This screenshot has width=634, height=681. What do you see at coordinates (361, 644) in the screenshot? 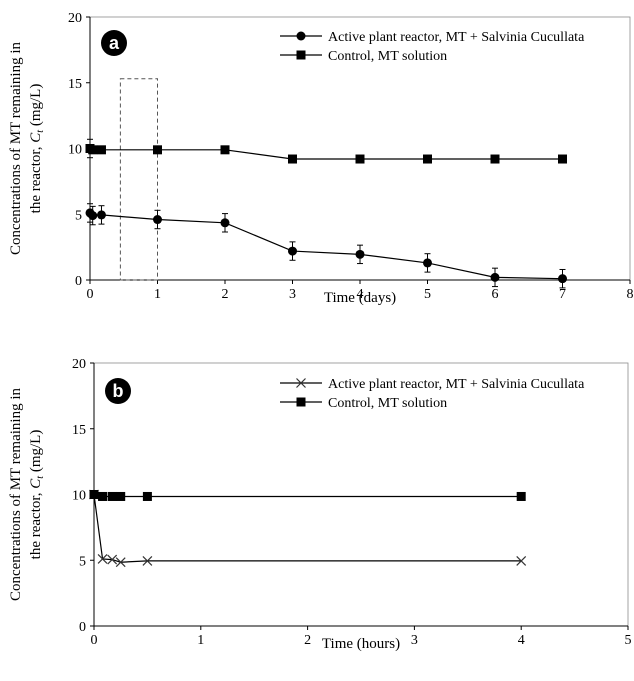
I see `x-axis-title: Time (hours)` at bounding box center [361, 644].